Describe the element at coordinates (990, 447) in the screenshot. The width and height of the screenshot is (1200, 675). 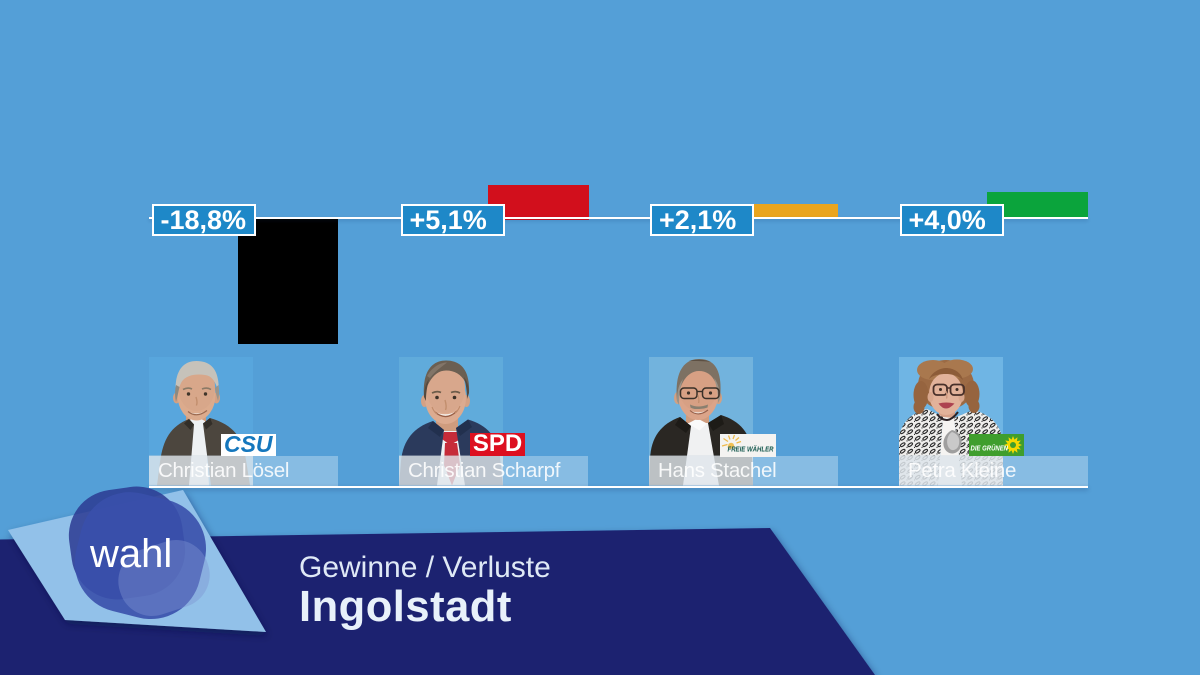
I see `svg-text: DIE GRÜNEN` at that location.